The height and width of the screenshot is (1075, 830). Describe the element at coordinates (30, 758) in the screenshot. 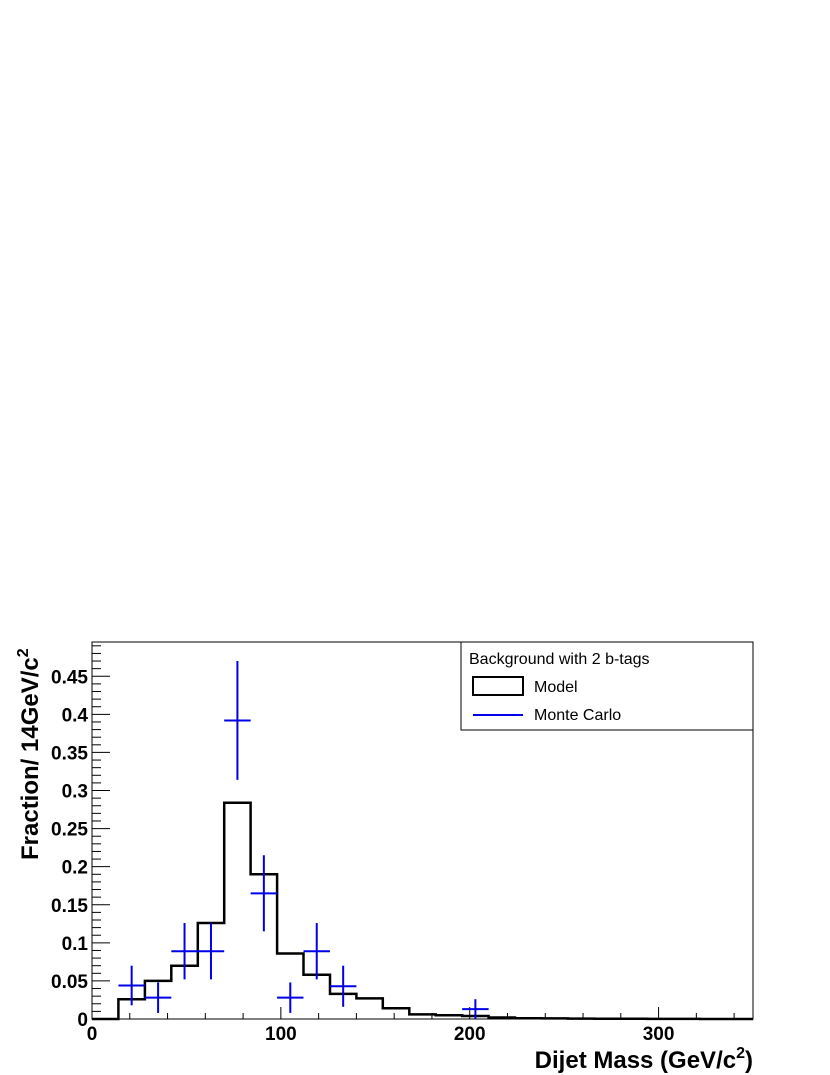

I see `y-axis-title-main: Fraction/ 14GeV/c` at that location.